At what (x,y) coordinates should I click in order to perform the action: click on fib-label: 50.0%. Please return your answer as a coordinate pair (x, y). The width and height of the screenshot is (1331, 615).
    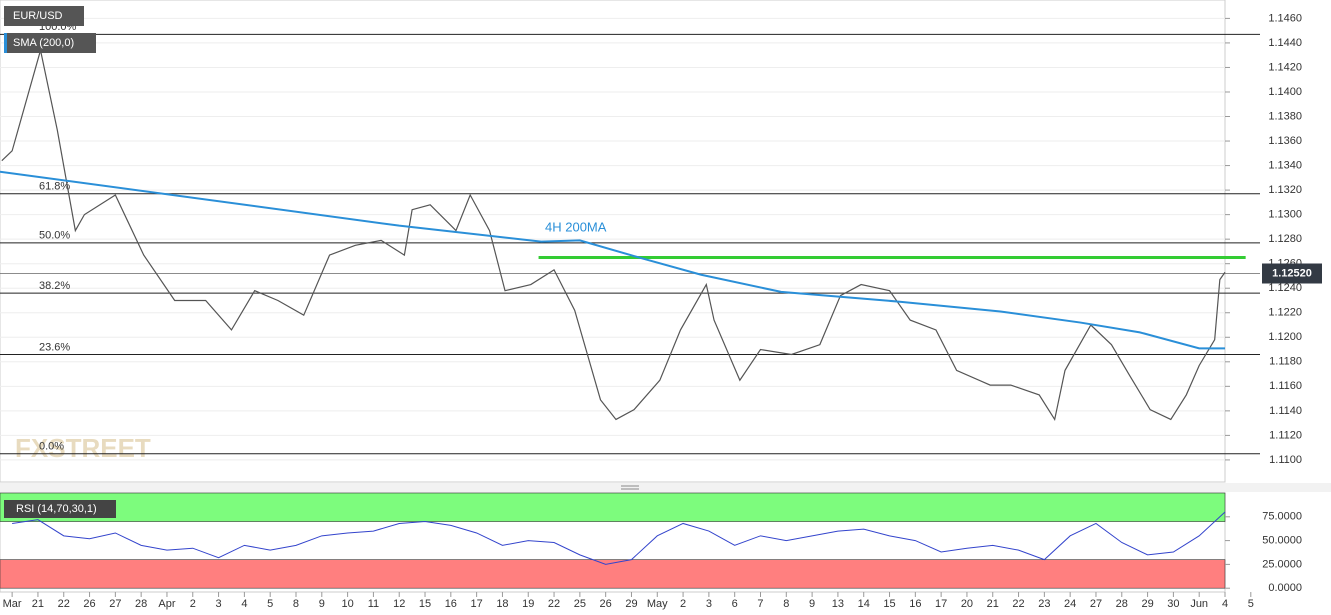
    Looking at the image, I should click on (54, 236).